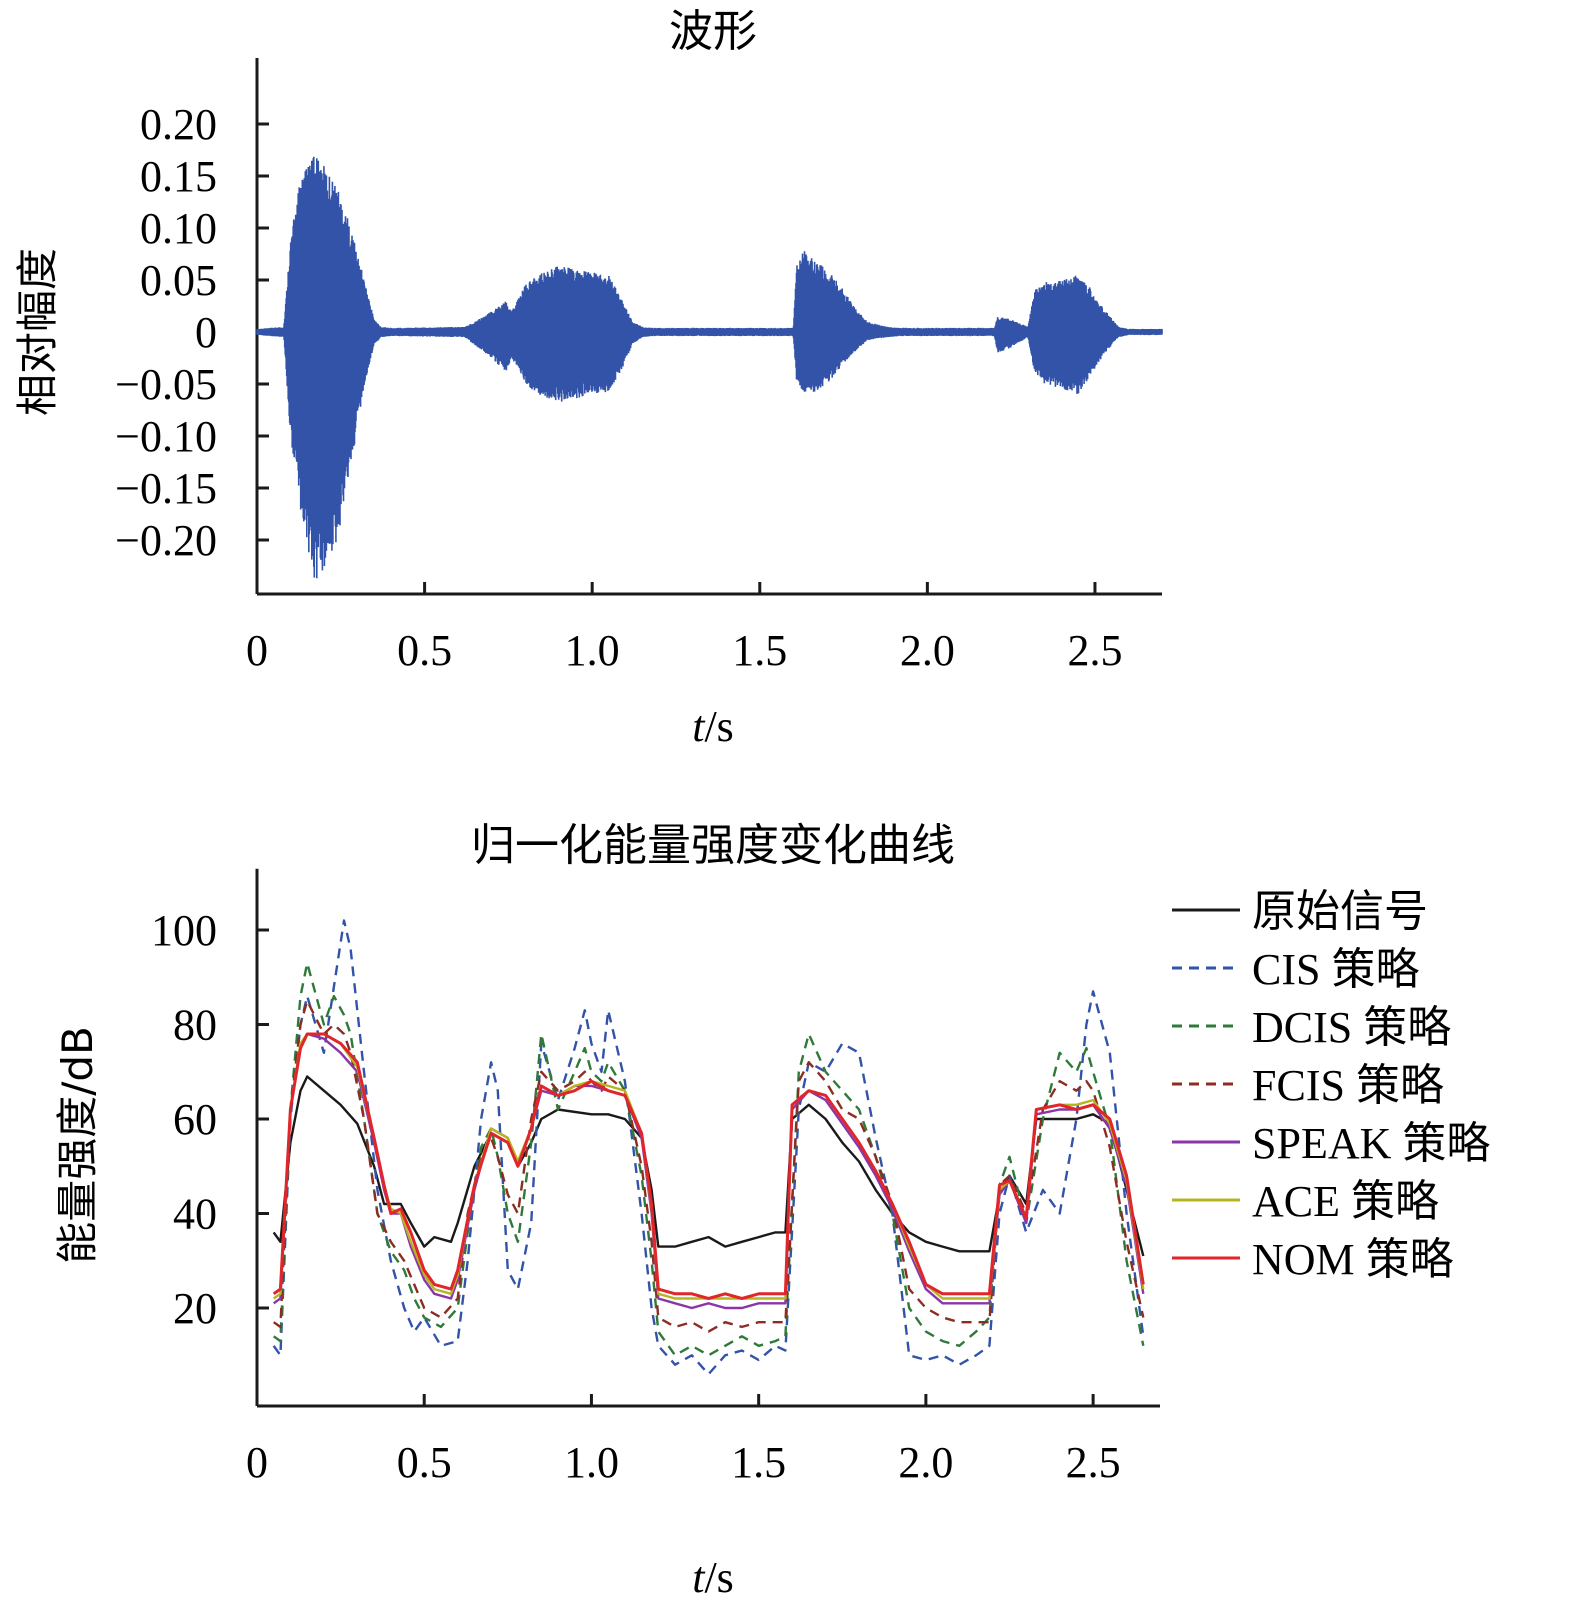  What do you see at coordinates (718, 1577) in the screenshot?
I see `energy-xlabel-unit: /s` at bounding box center [718, 1577].